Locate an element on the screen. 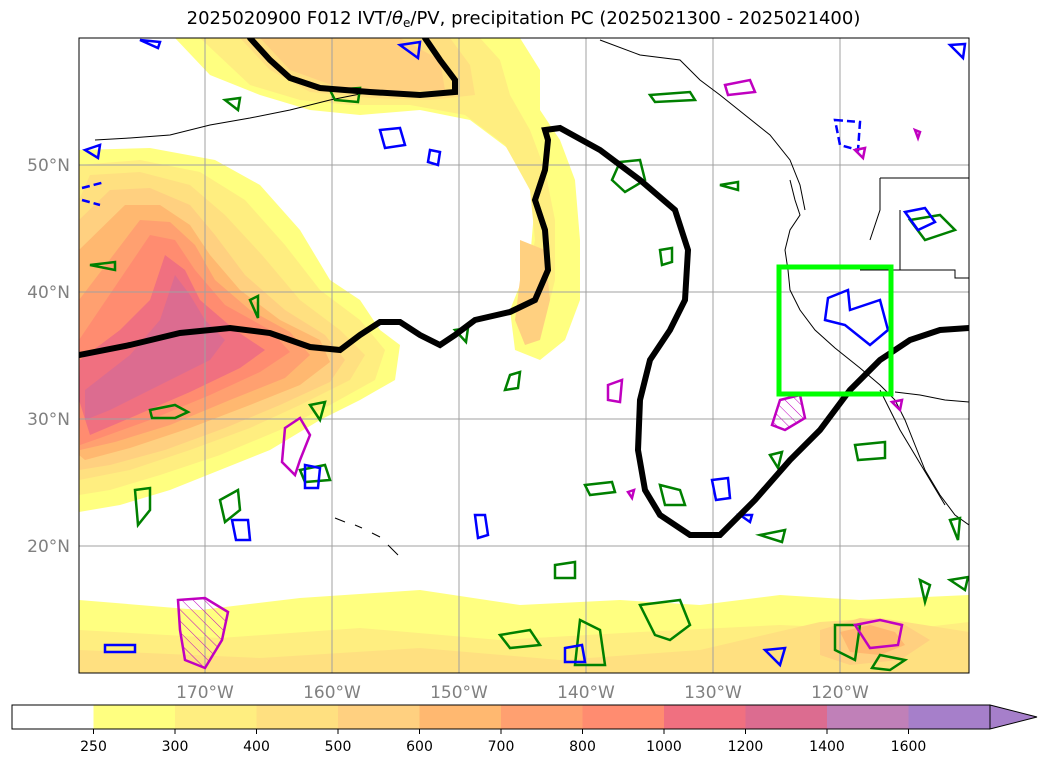 The height and width of the screenshot is (767, 1047). colorbar: 250 300 400 500 600 700 800 1000 1200 1400 1600 is located at coordinates (524, 729).